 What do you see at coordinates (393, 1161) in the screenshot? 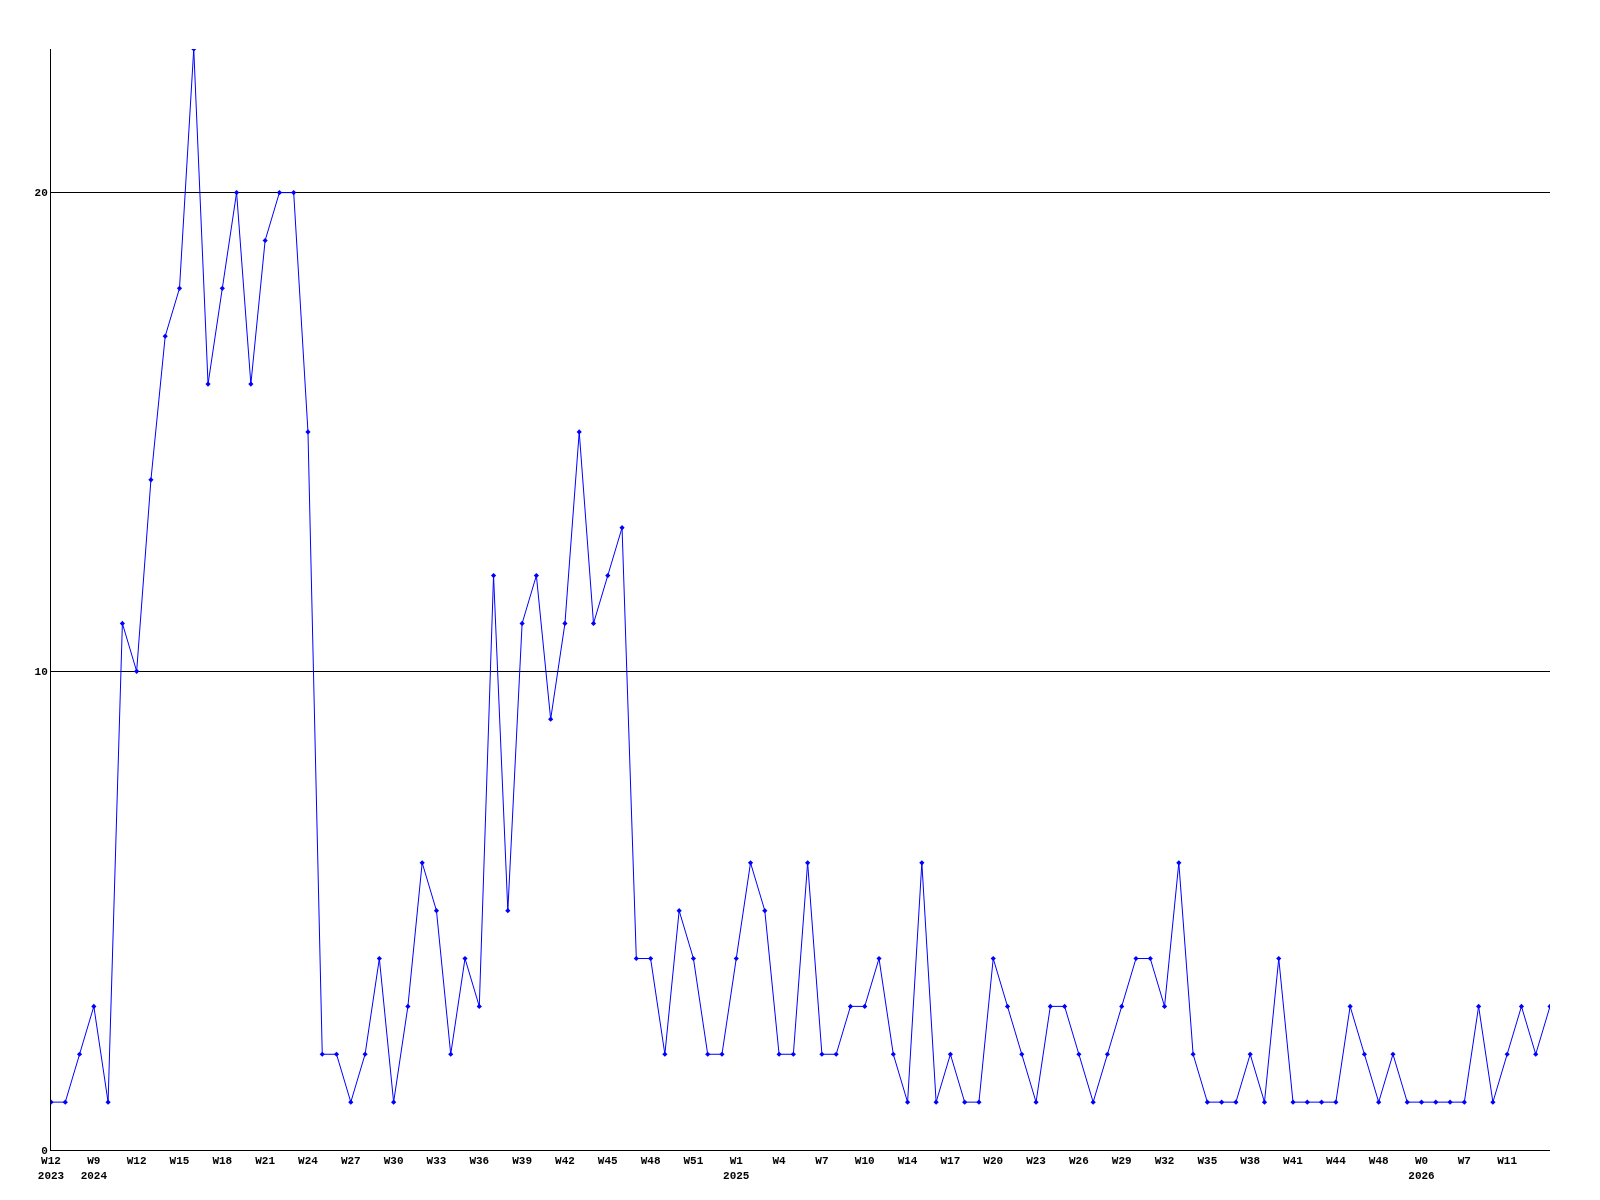
I see `x-tick-label: W30` at bounding box center [393, 1161].